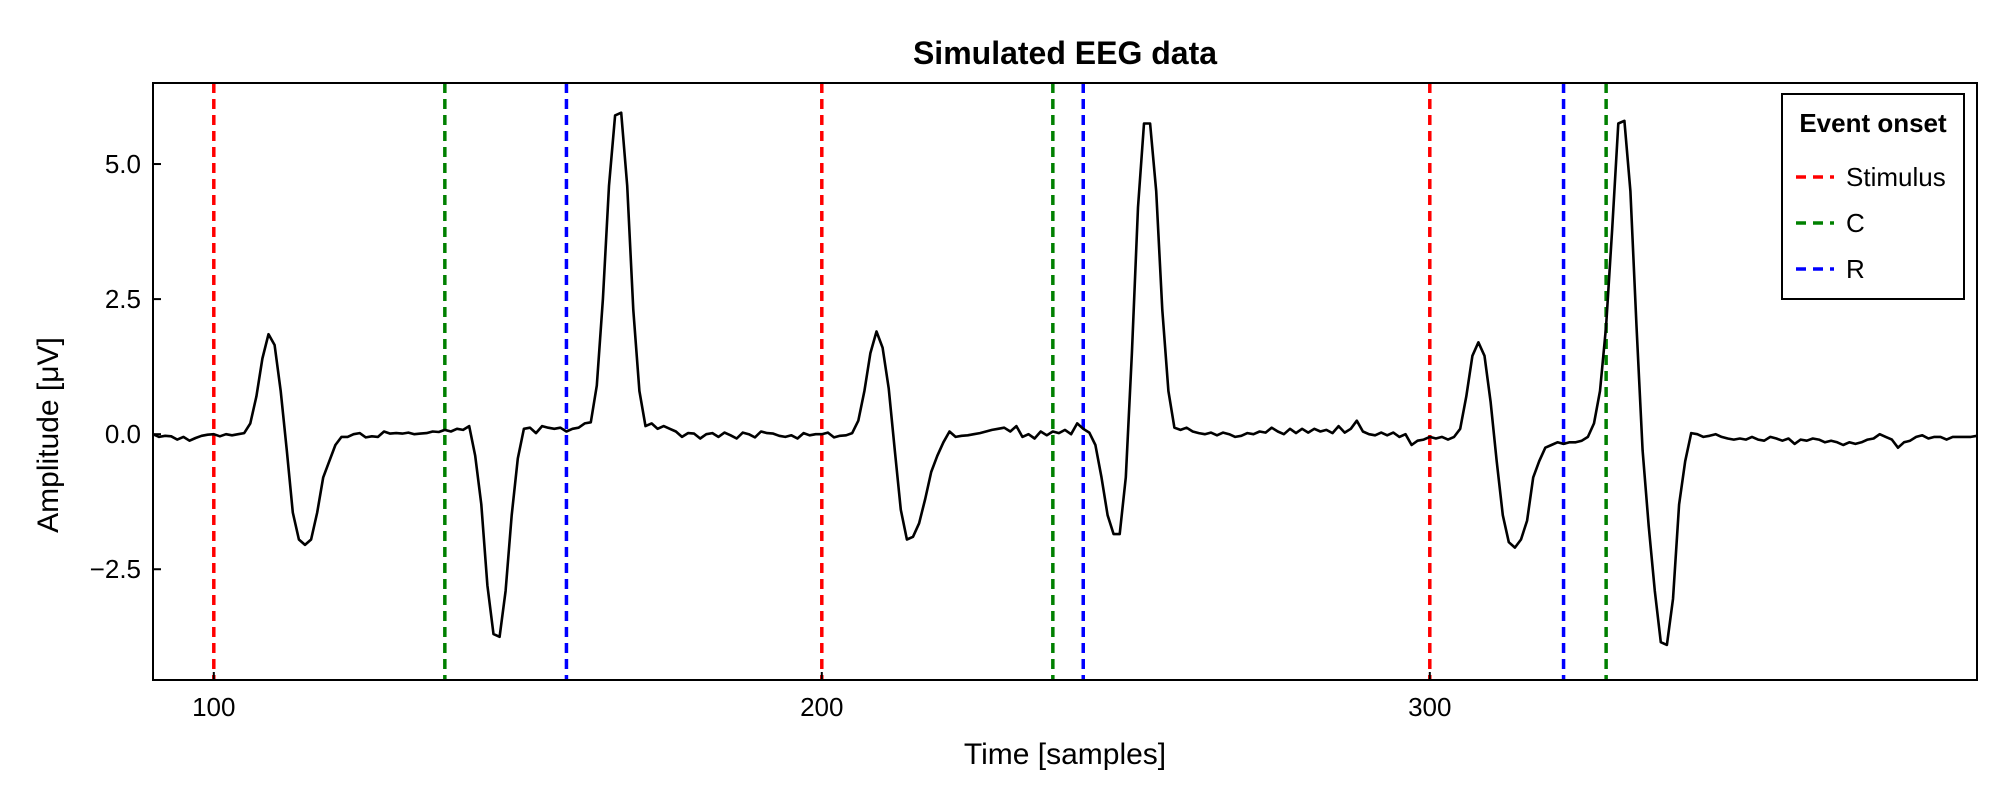 Image resolution: width=2000 pixels, height=805 pixels. Describe the element at coordinates (213, 707) in the screenshot. I see `x-tick-label: 100` at that location.